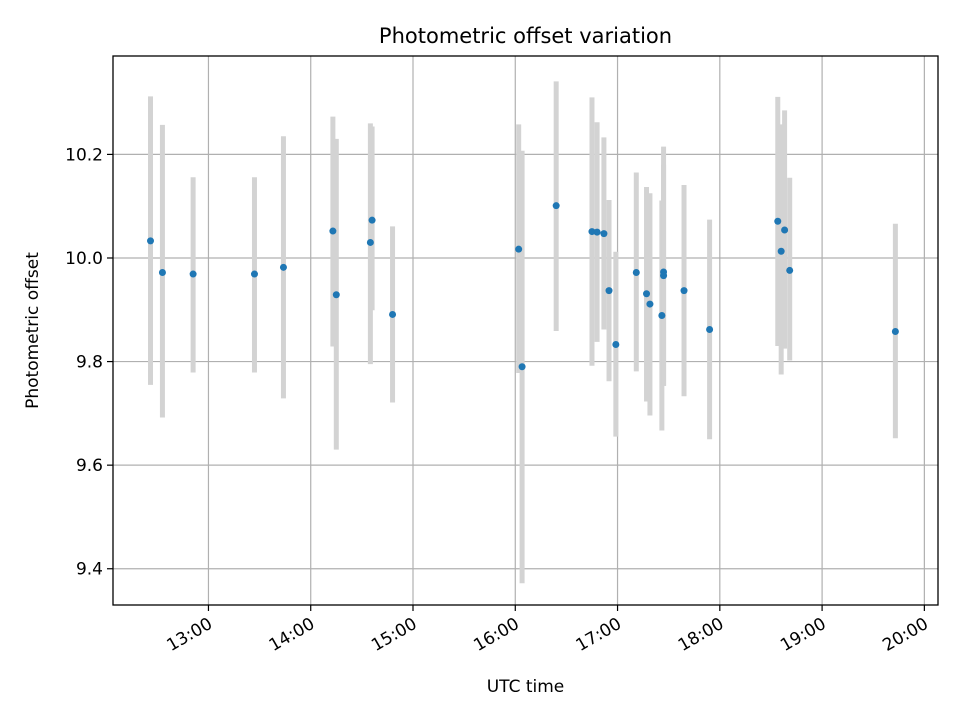 Image resolution: width=960 pixels, height=720 pixels. I want to click on y-tick-label: 9.6, so click(89, 466).